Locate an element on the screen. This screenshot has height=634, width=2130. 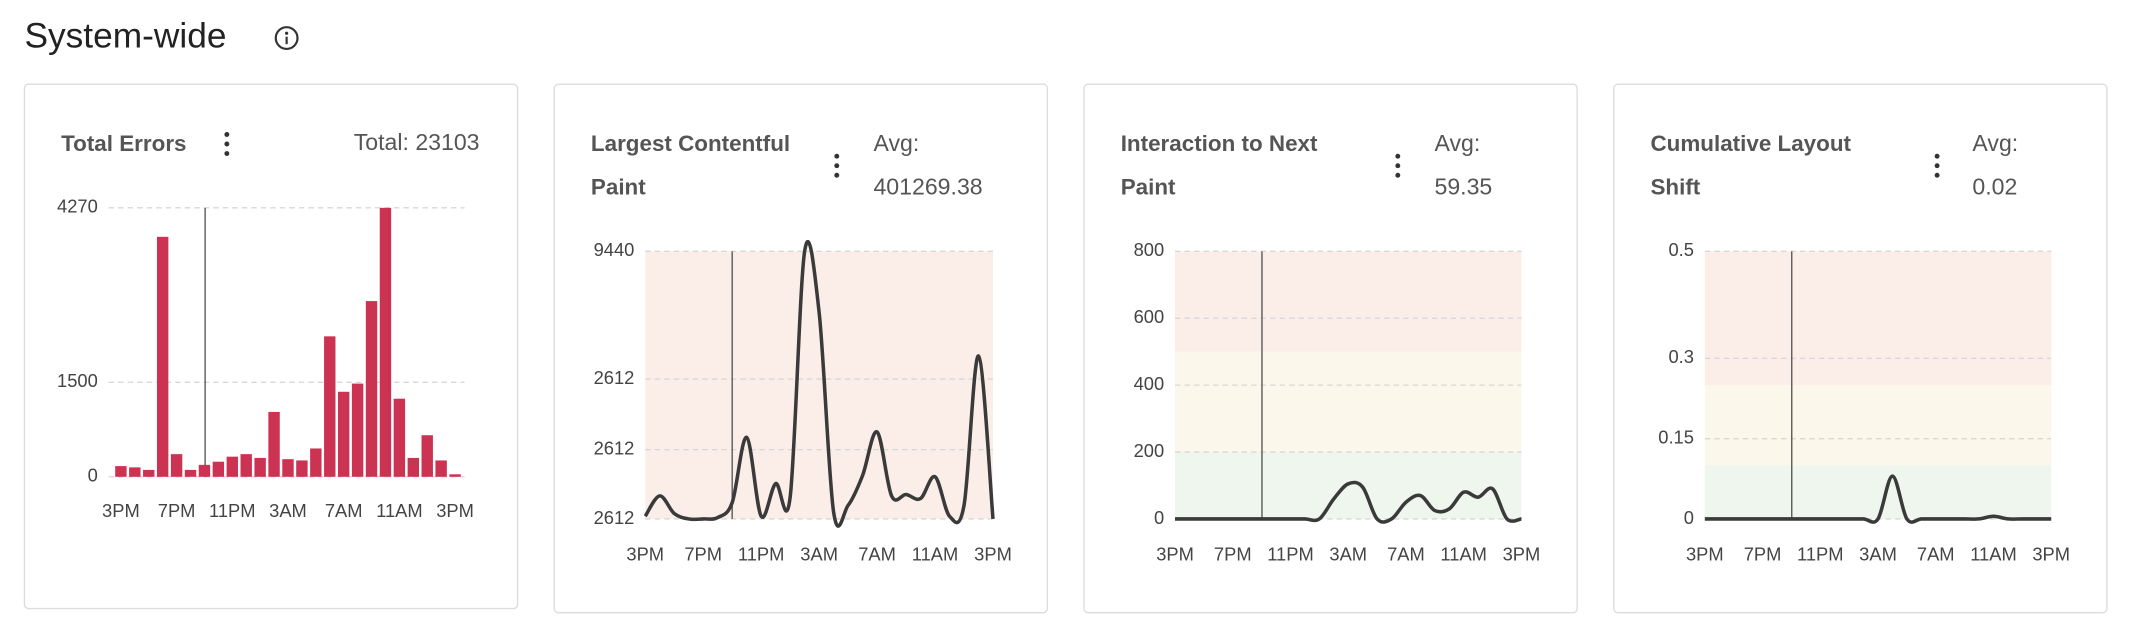
title-box: Cumulative Layout Shift is located at coordinates (1750, 165).